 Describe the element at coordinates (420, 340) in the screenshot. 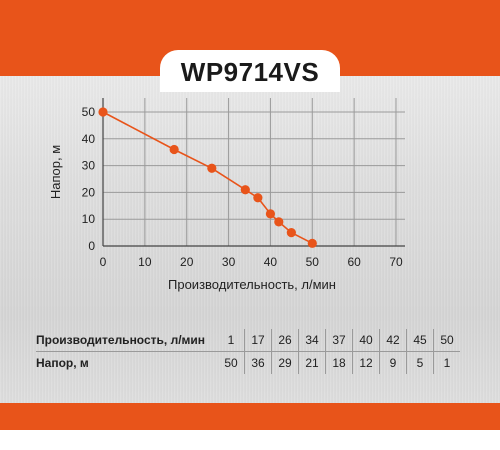

I see `table-cell: 45` at that location.